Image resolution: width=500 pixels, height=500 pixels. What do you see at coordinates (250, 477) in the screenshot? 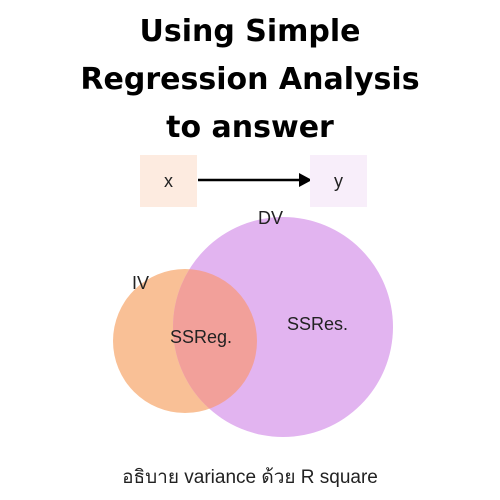
I see `caption: อธิบาย variance ด้วย R square` at bounding box center [250, 477].